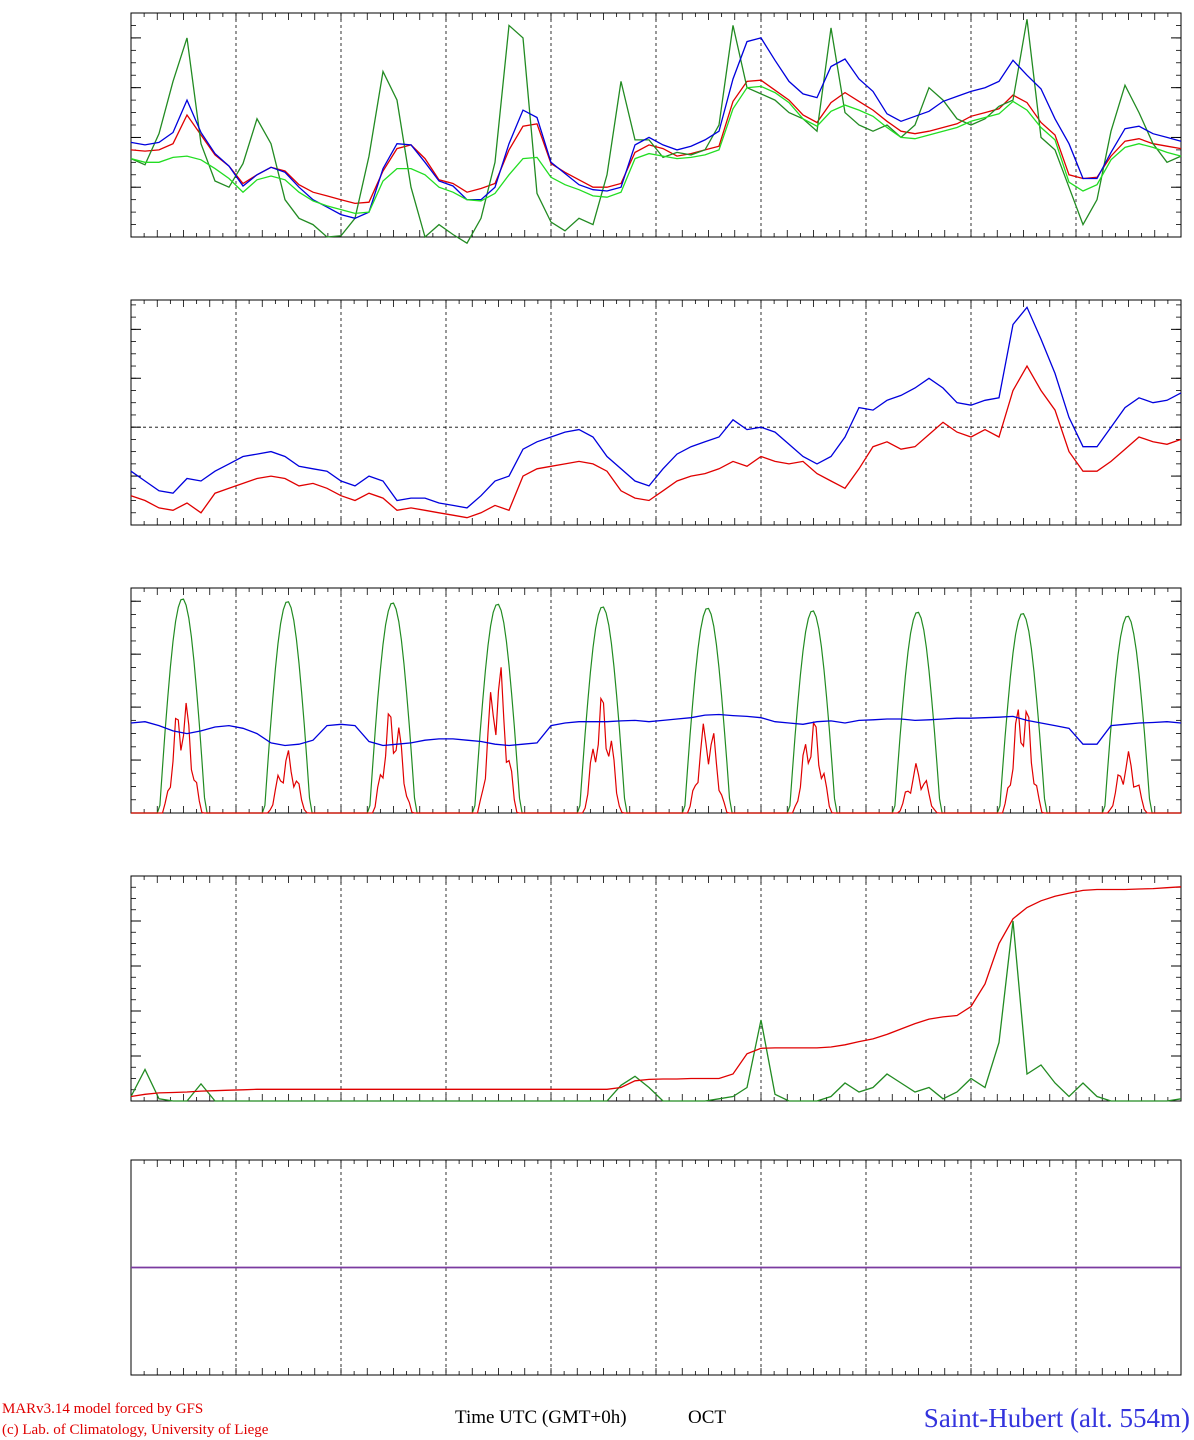 The width and height of the screenshot is (1194, 1440). I want to click on series-line-Wind gust, so click(656, 407).